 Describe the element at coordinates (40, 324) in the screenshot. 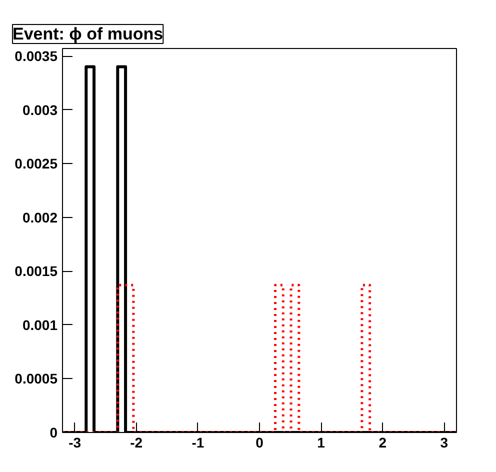

I see `y-tick-label: 0.001` at that location.